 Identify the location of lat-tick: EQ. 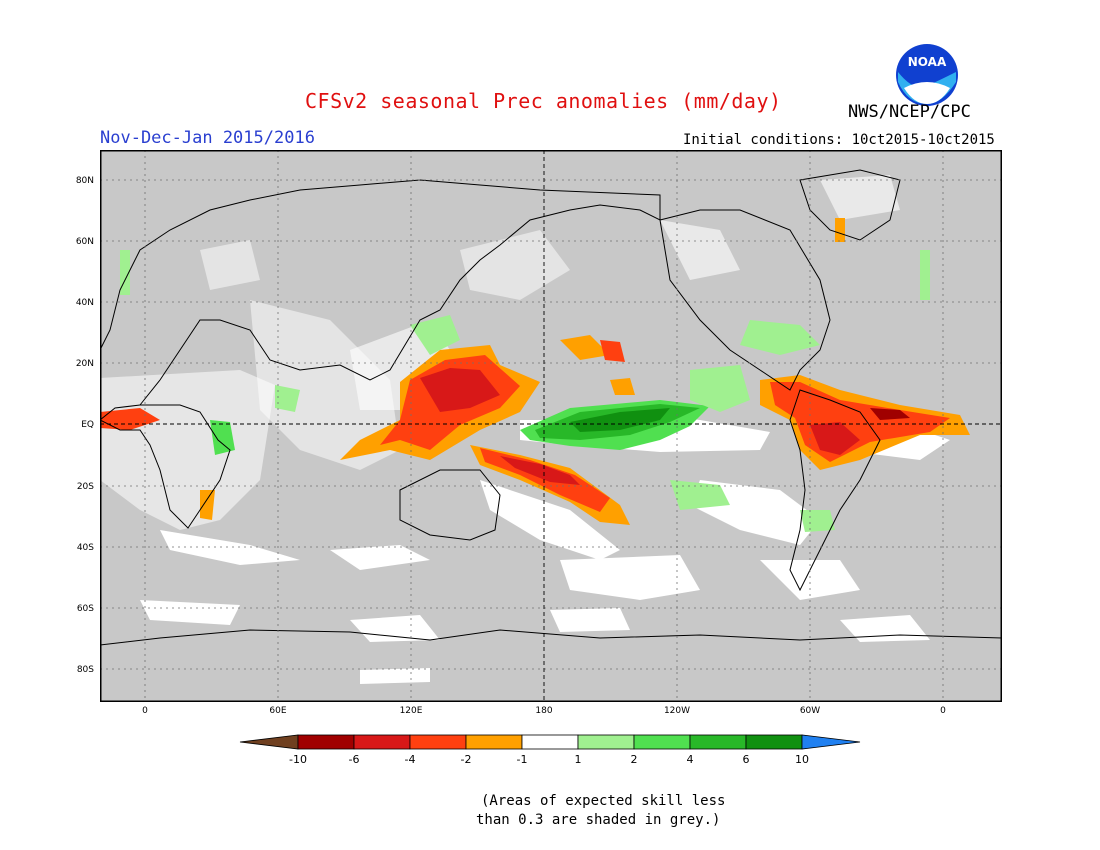
(87, 425).